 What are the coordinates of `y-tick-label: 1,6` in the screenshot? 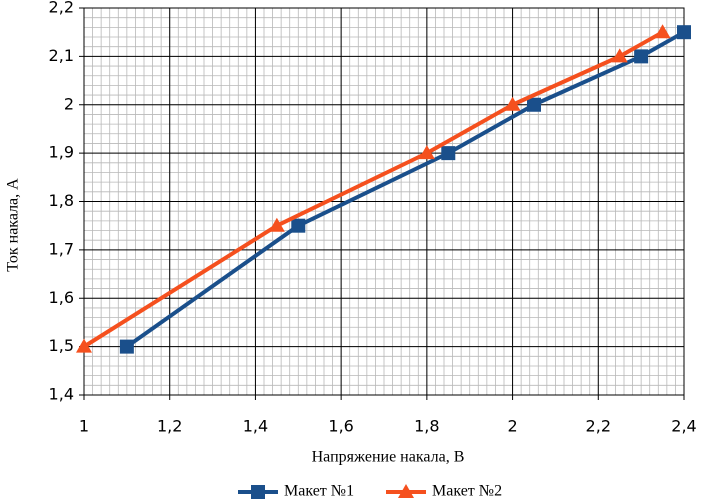 It's located at (61, 297).